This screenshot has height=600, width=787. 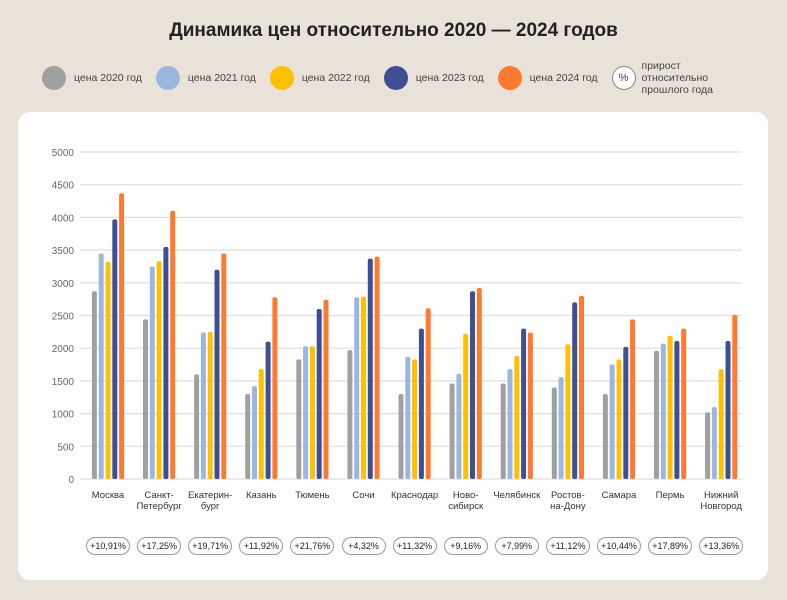 What do you see at coordinates (159, 546) in the screenshot?
I see `growth-badge: +17,25%` at bounding box center [159, 546].